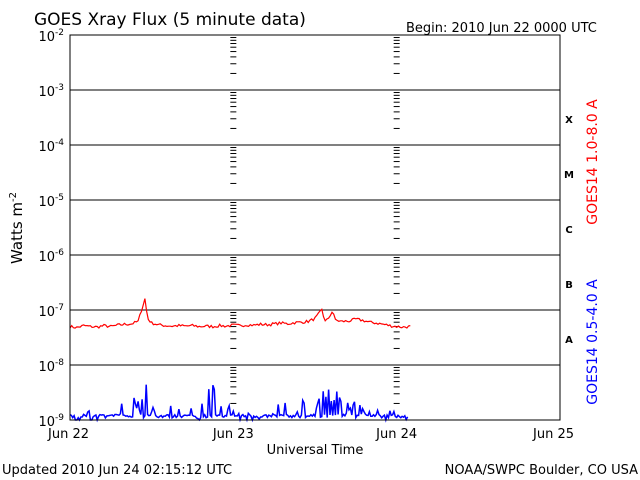 This screenshot has width=640, height=480. What do you see at coordinates (569, 120) in the screenshot?
I see `flare-class-label: X` at bounding box center [569, 120].